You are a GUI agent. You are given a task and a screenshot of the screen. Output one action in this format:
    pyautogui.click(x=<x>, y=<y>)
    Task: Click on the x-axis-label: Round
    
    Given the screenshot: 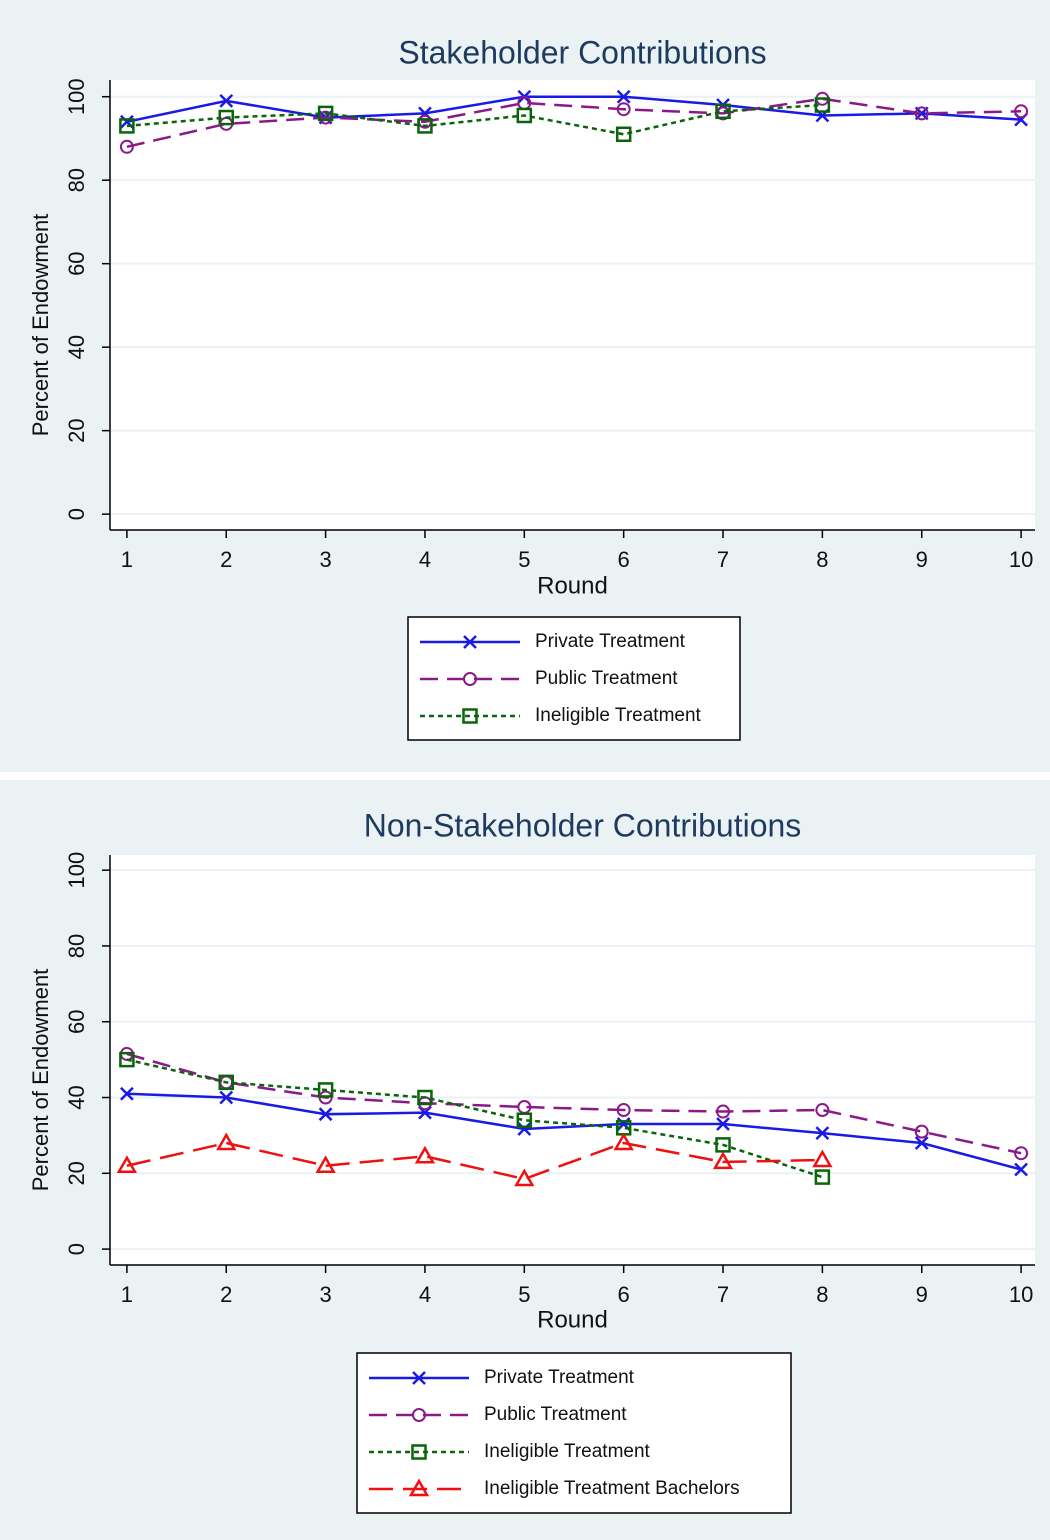 What is the action you would take?
    pyautogui.click(x=572, y=1319)
    